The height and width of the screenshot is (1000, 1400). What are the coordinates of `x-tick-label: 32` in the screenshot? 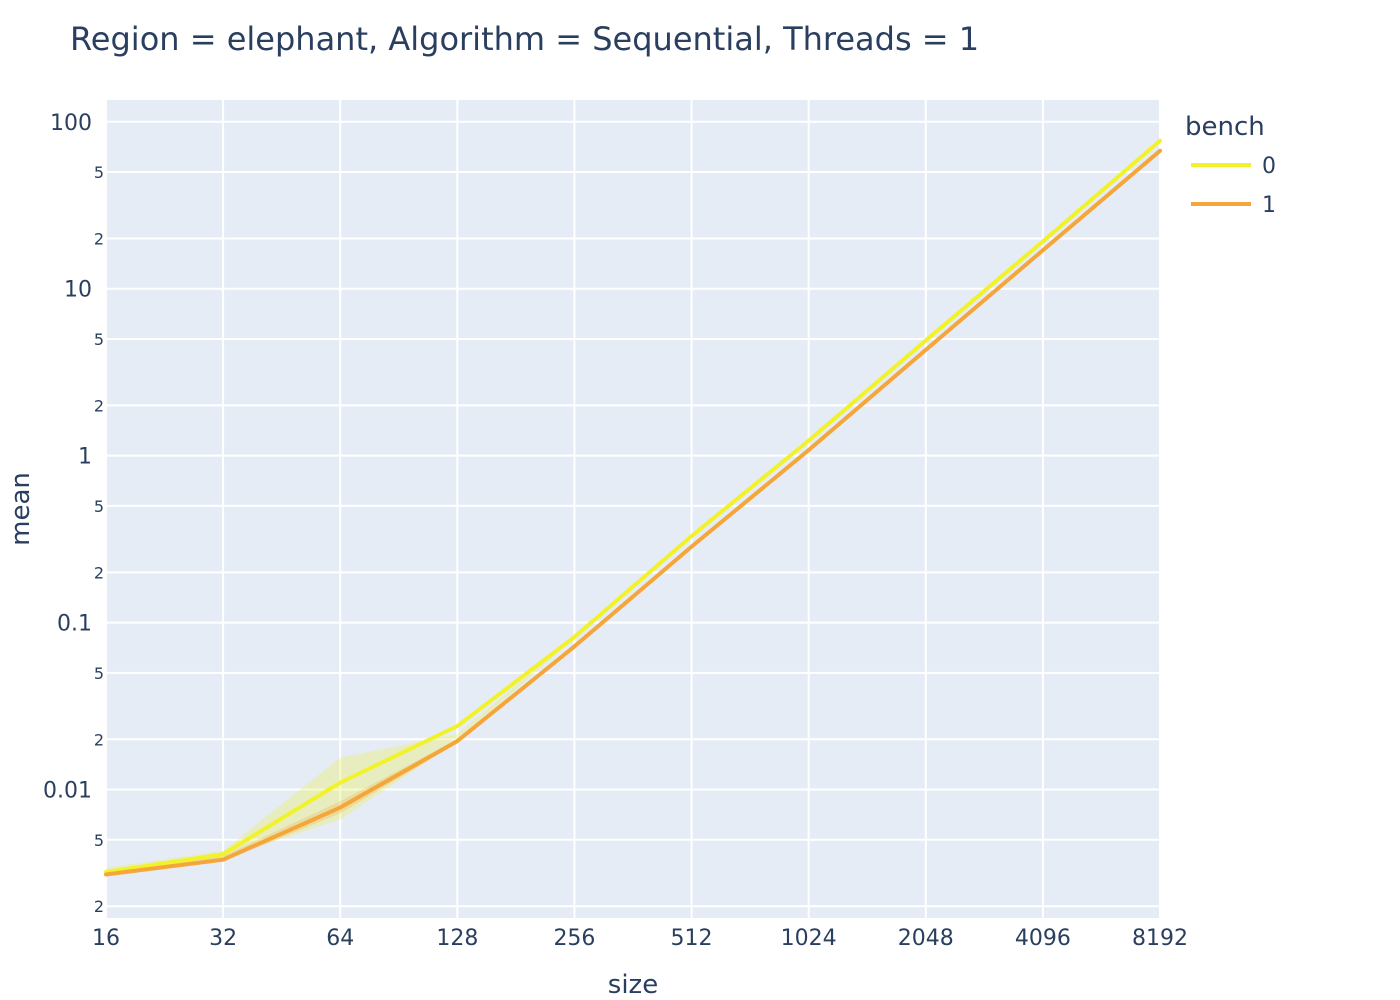 It's located at (223, 938).